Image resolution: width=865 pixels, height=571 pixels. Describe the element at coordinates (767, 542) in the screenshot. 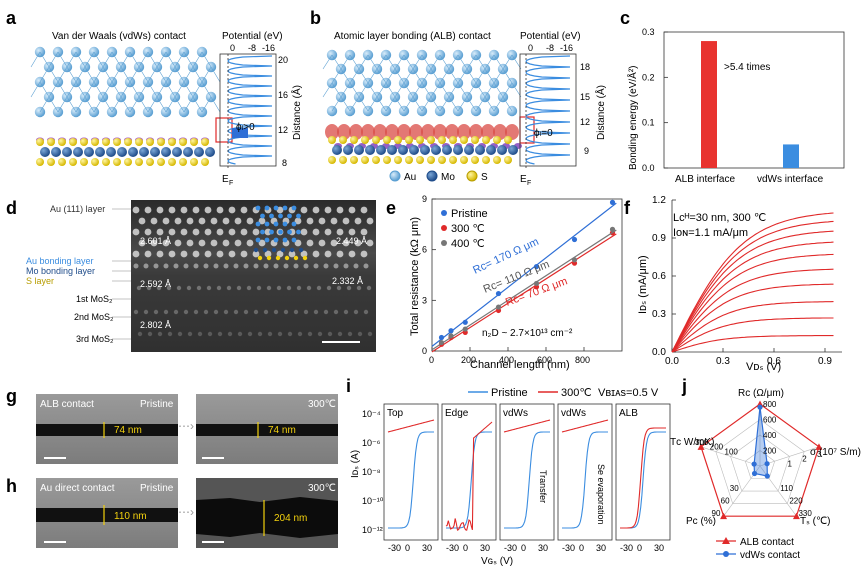

I see `legend-alb: ALB contact` at that location.